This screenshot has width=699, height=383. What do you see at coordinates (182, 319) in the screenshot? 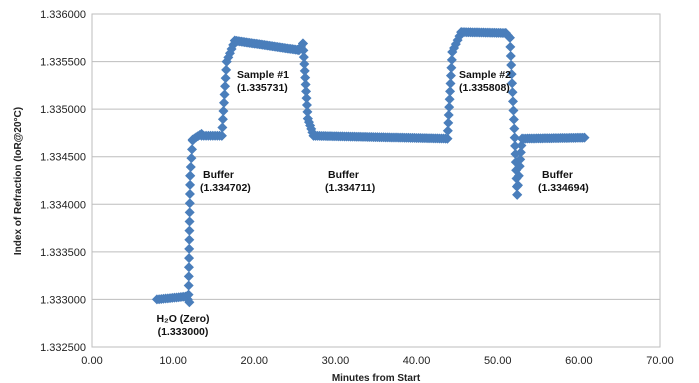
I see `annotation-label-water: H₂O (Zero)` at bounding box center [182, 319].